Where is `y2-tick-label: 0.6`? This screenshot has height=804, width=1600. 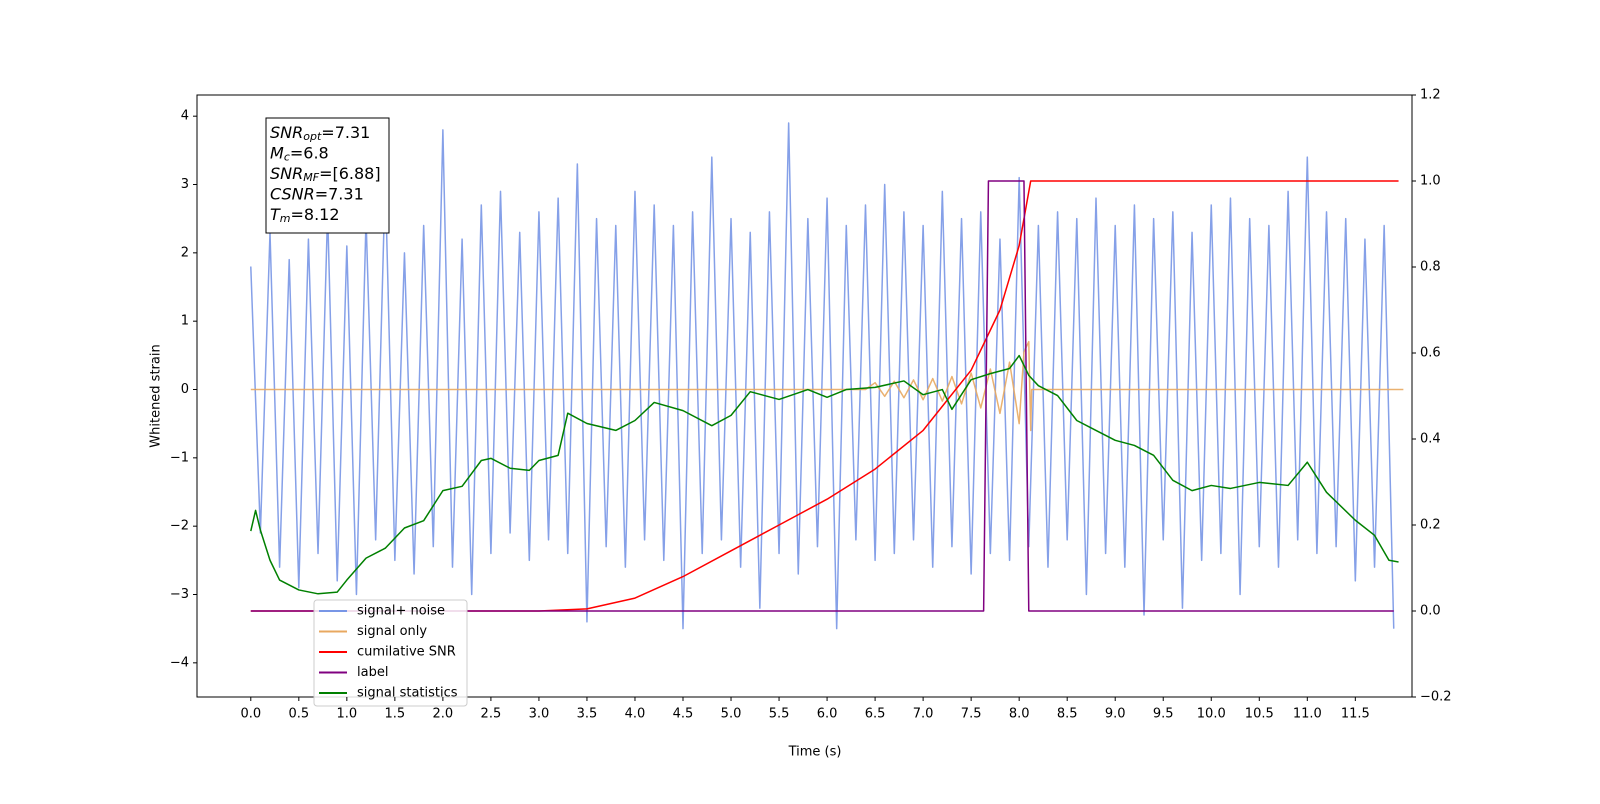
y2-tick-label: 0.6 is located at coordinates (1430, 353).